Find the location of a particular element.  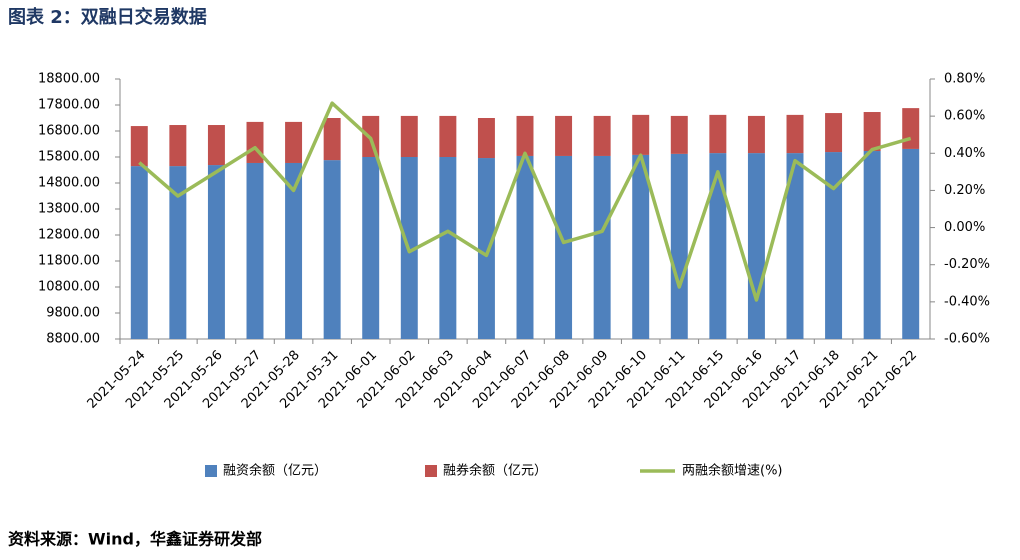

y-tick-label: 15800.00 is located at coordinates (69, 157).